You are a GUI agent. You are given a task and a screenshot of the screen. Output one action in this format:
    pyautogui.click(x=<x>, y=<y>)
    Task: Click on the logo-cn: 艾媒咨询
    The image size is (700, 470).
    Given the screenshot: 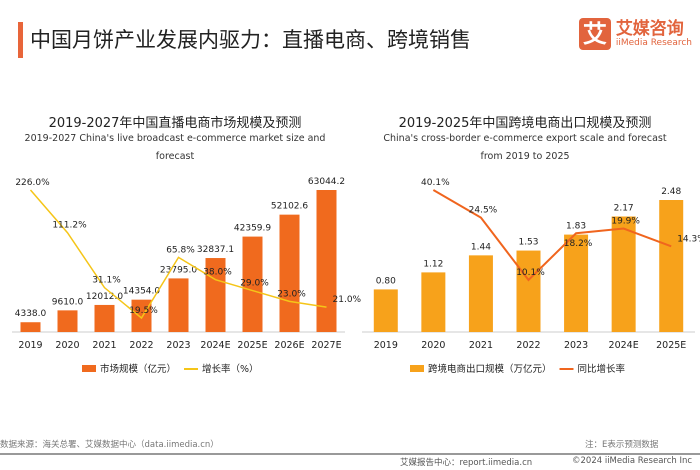 What is the action you would take?
    pyautogui.click(x=649, y=29)
    